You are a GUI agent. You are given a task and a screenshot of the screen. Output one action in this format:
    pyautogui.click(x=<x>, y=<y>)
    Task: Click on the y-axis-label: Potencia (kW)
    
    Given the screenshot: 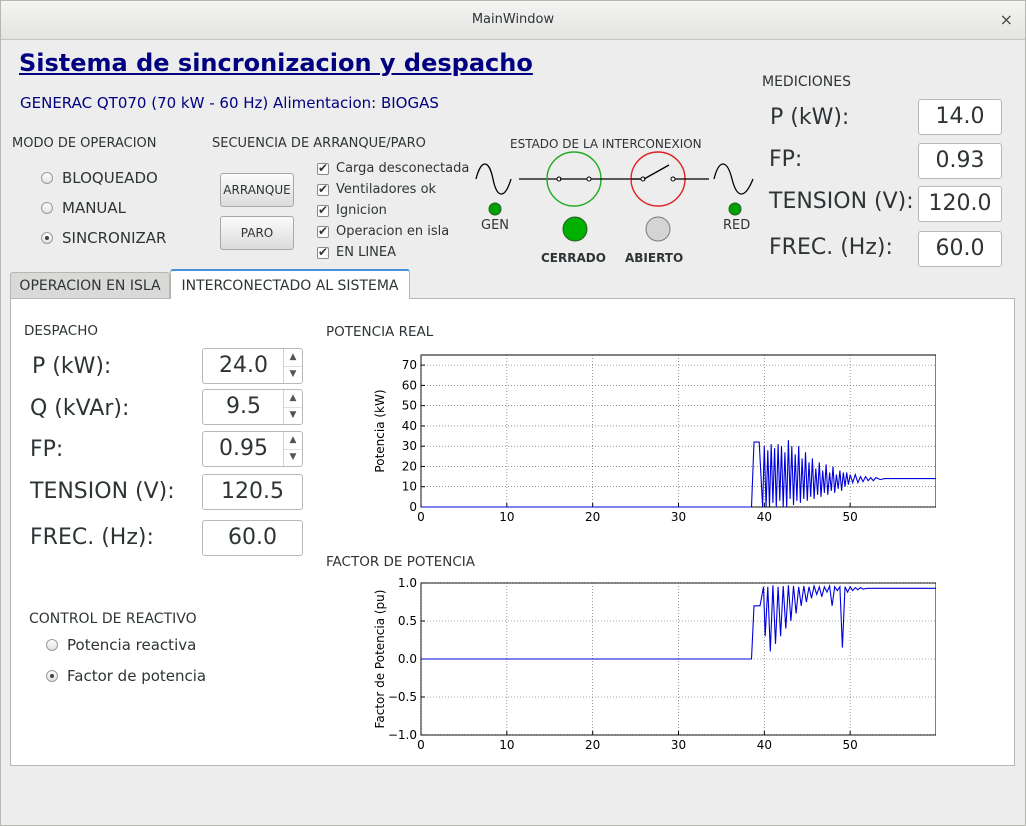 What is the action you would take?
    pyautogui.click(x=380, y=430)
    